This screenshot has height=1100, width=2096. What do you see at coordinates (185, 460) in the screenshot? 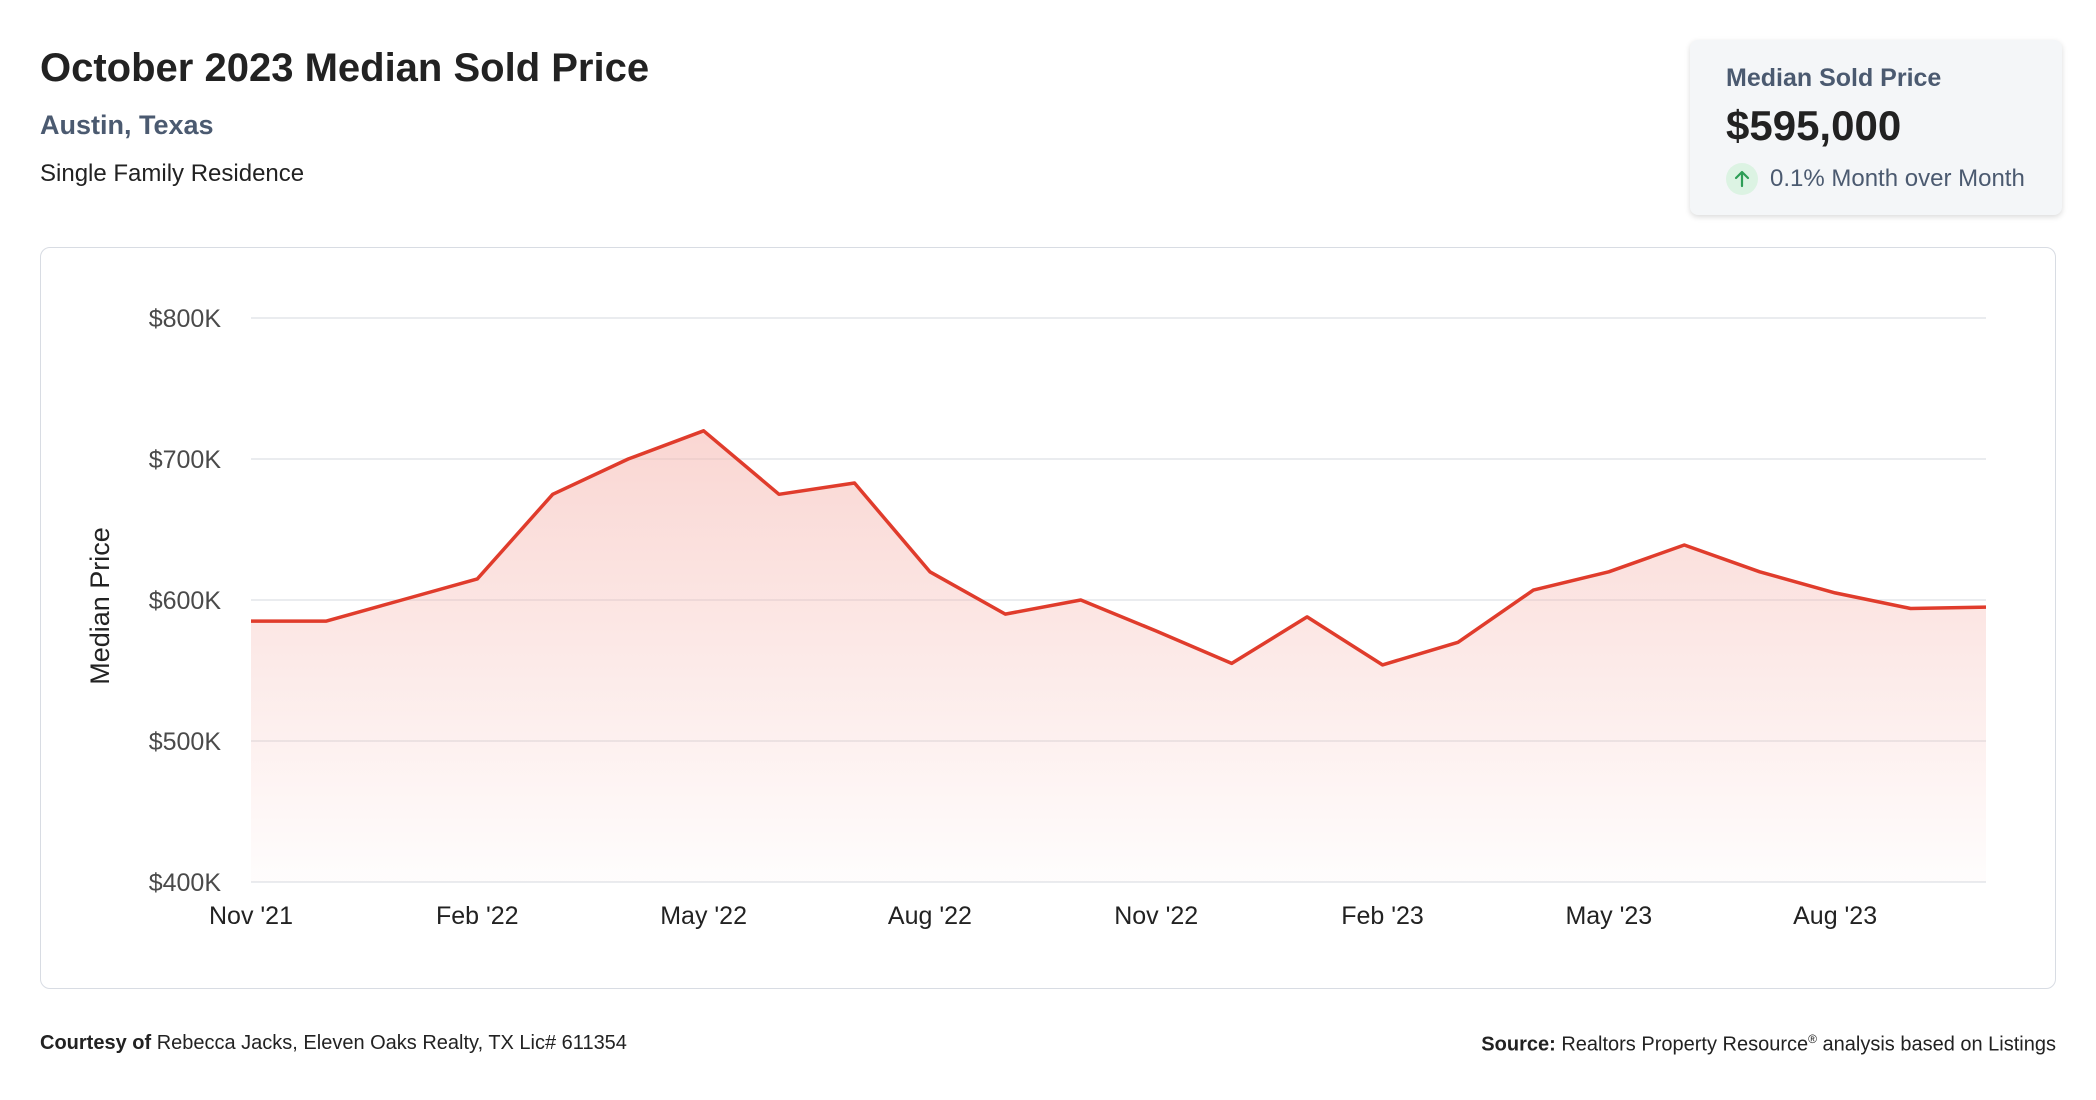
I see `y-tick-label: $700K` at bounding box center [185, 460].